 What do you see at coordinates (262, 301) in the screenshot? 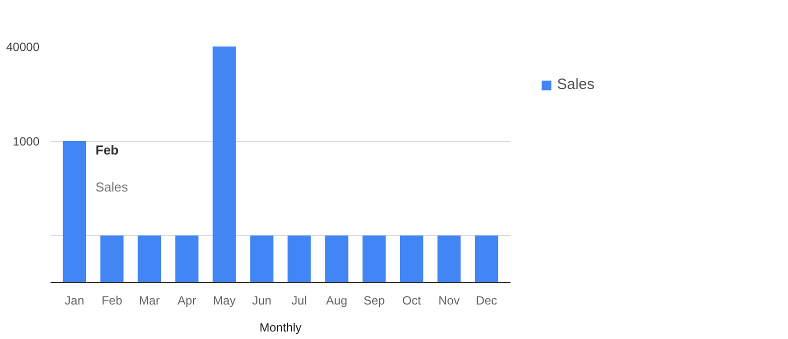
I see `x-tick-label: Jun` at bounding box center [262, 301].